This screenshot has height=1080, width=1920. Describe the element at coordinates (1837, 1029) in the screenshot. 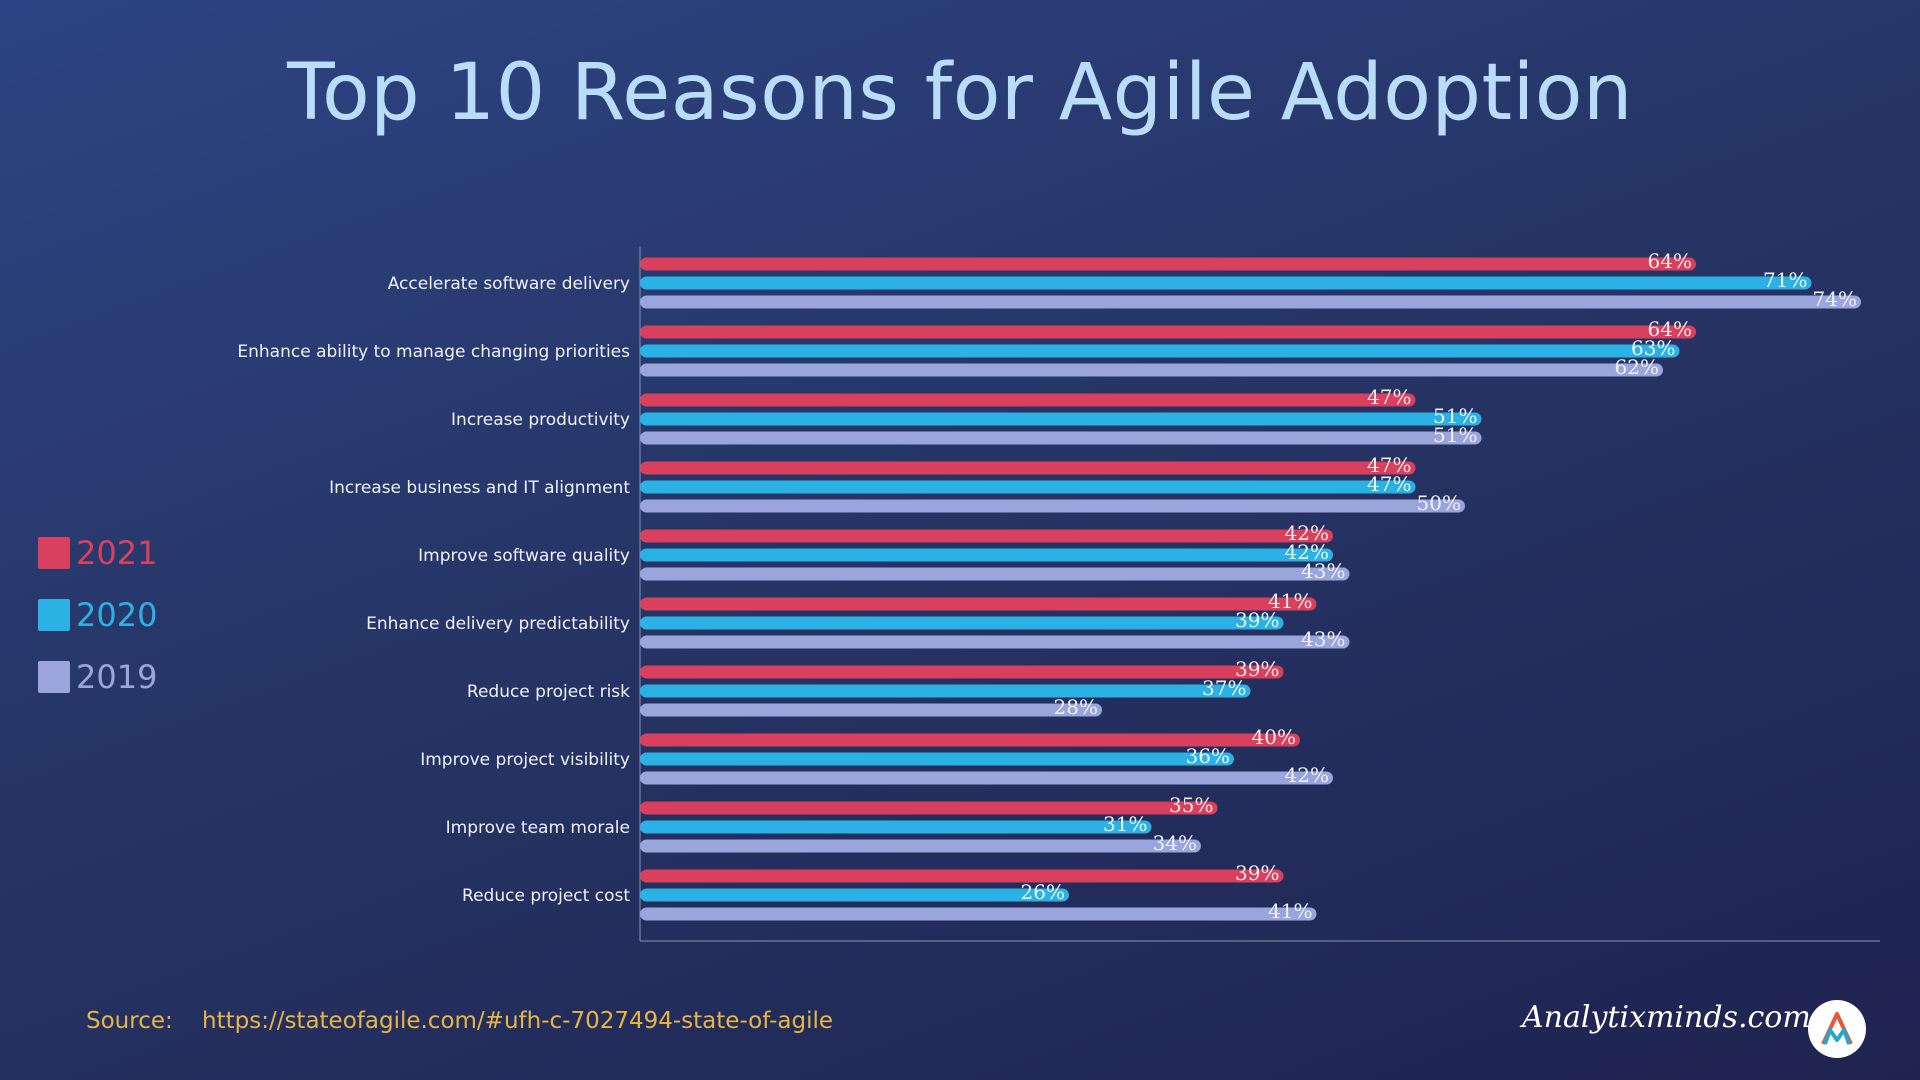

I see `analytixminds-logo-icon` at that location.